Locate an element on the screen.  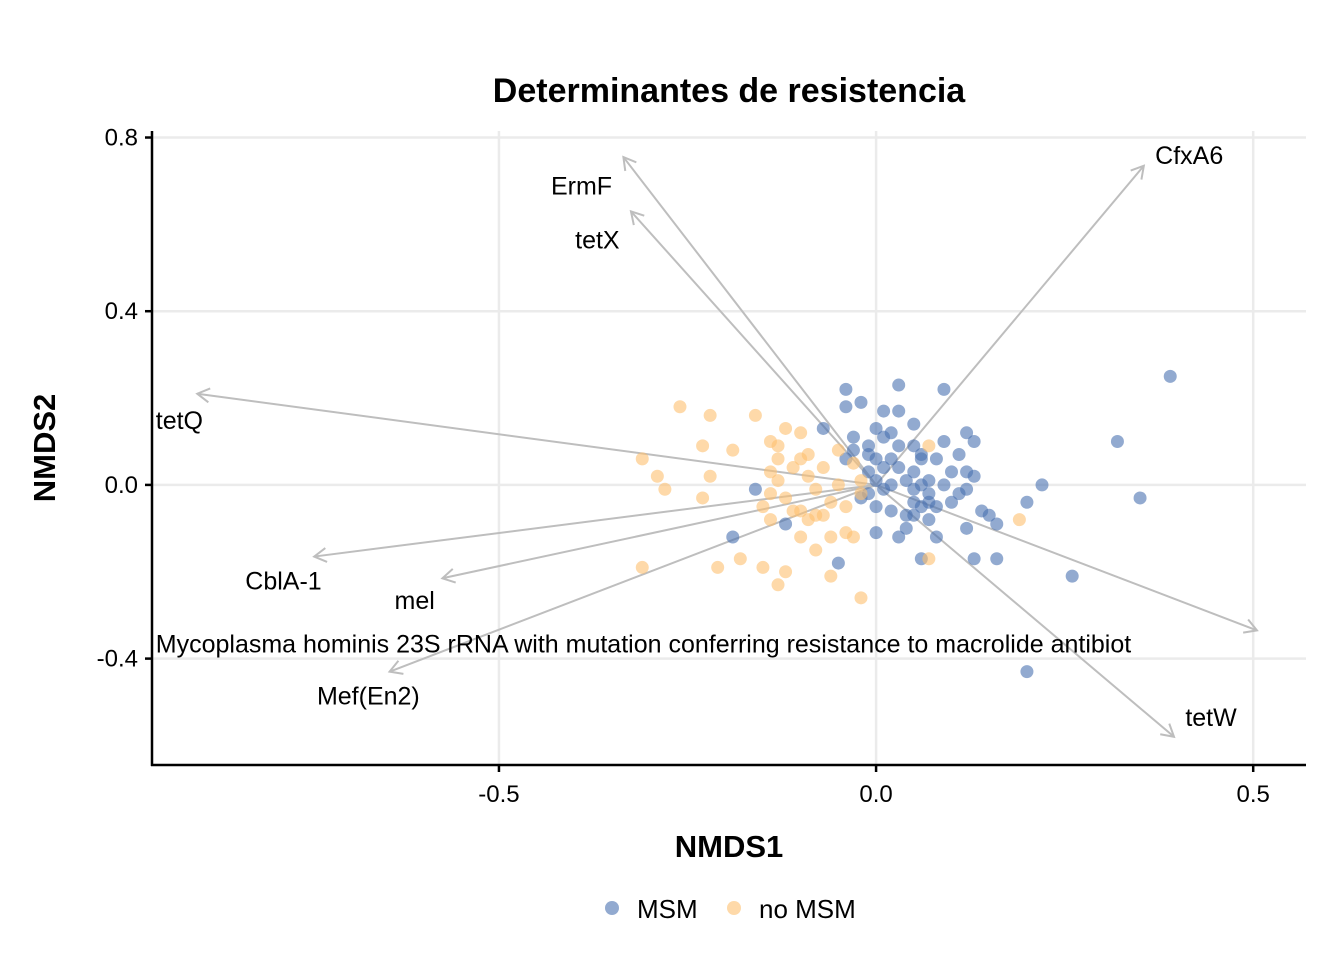
legend-label-no-msm: no MSM is located at coordinates (807, 909).